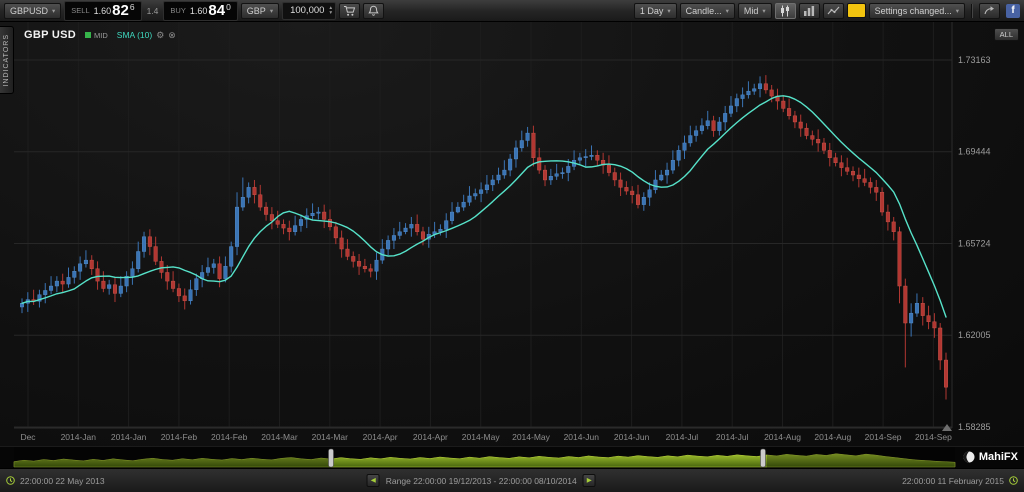 This screenshot has height=492, width=1024. I want to click on pair-selector-dropdown: GBPUSD ▾, so click(33, 10).